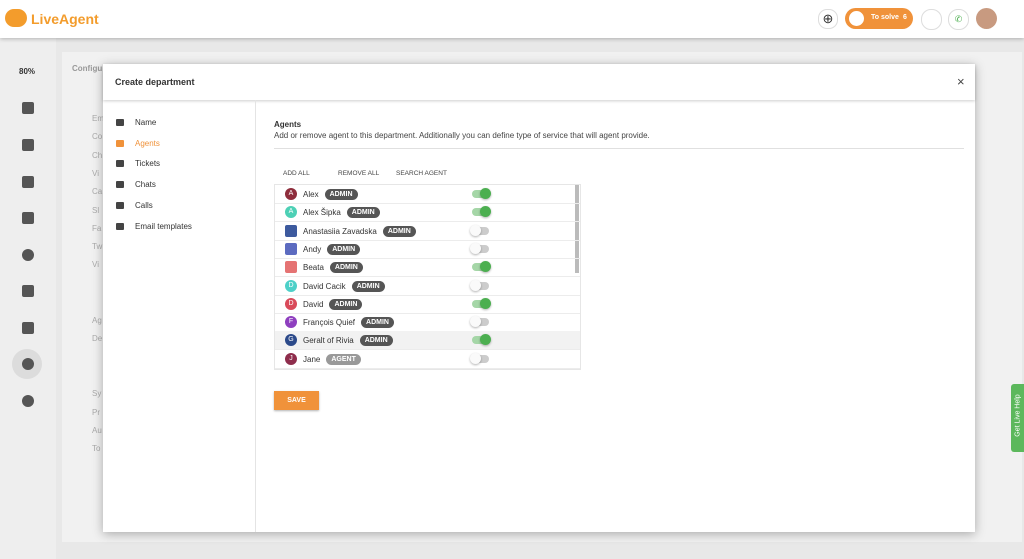 The image size is (1024, 559). Describe the element at coordinates (427, 194) in the screenshot. I see `agent-row: A Alex ADMIN` at that location.